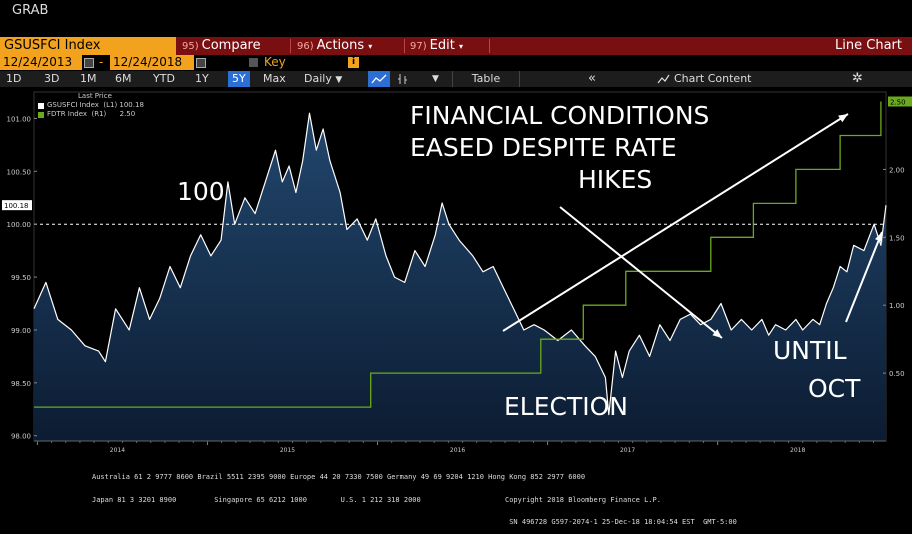 The height and width of the screenshot is (534, 912). What do you see at coordinates (21, 437) in the screenshot?
I see `y-left-tick-label: 98.00` at bounding box center [21, 437].